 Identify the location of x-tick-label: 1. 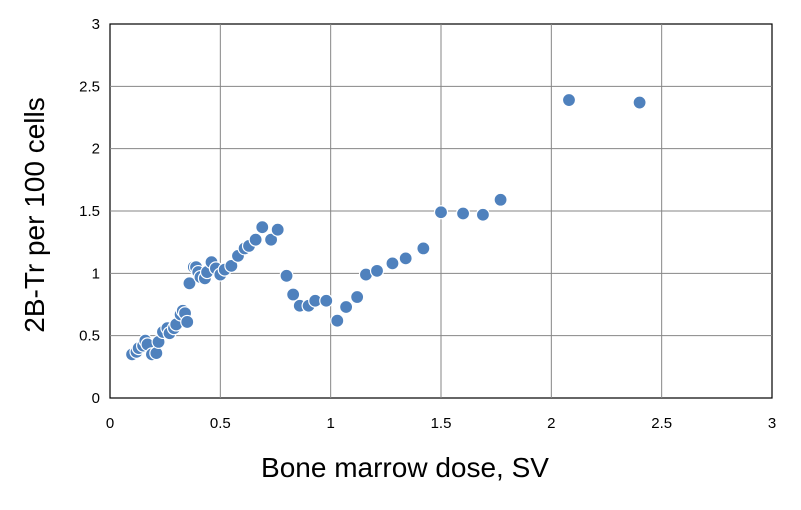
(330, 423).